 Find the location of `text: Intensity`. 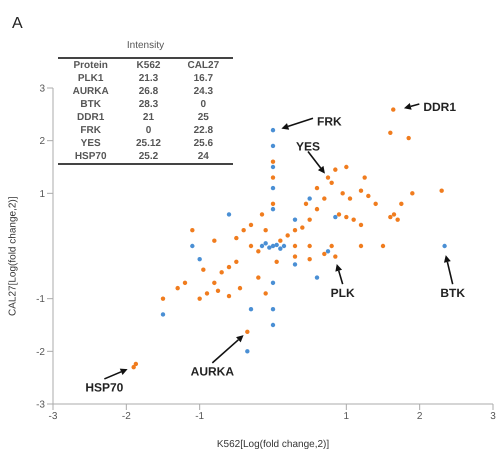

text: Intensity is located at coordinates (146, 45).